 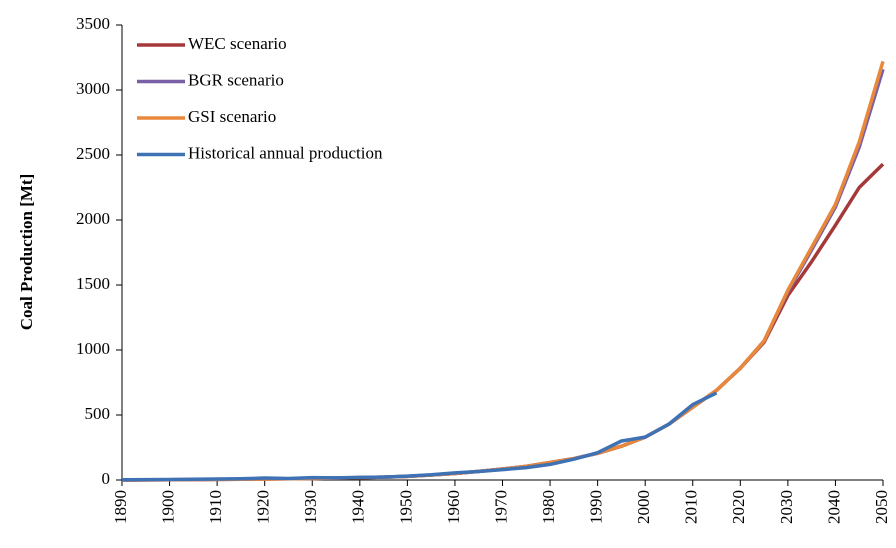 What do you see at coordinates (500, 507) in the screenshot?
I see `x-tick-label: 1970` at bounding box center [500, 507].